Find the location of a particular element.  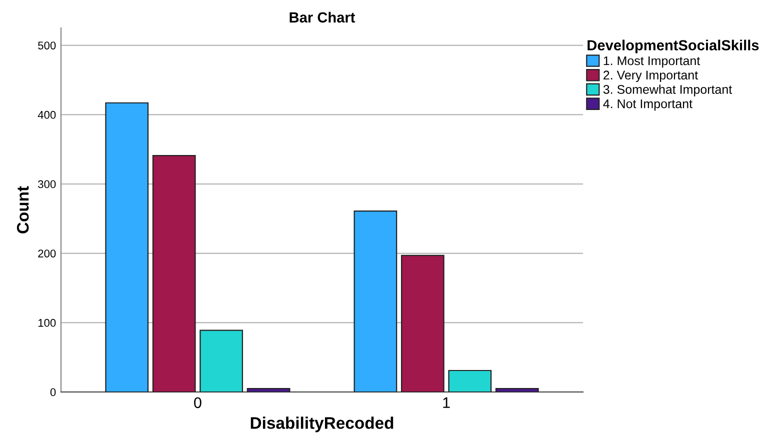

legend-label: 2. Very Important is located at coordinates (651, 76).